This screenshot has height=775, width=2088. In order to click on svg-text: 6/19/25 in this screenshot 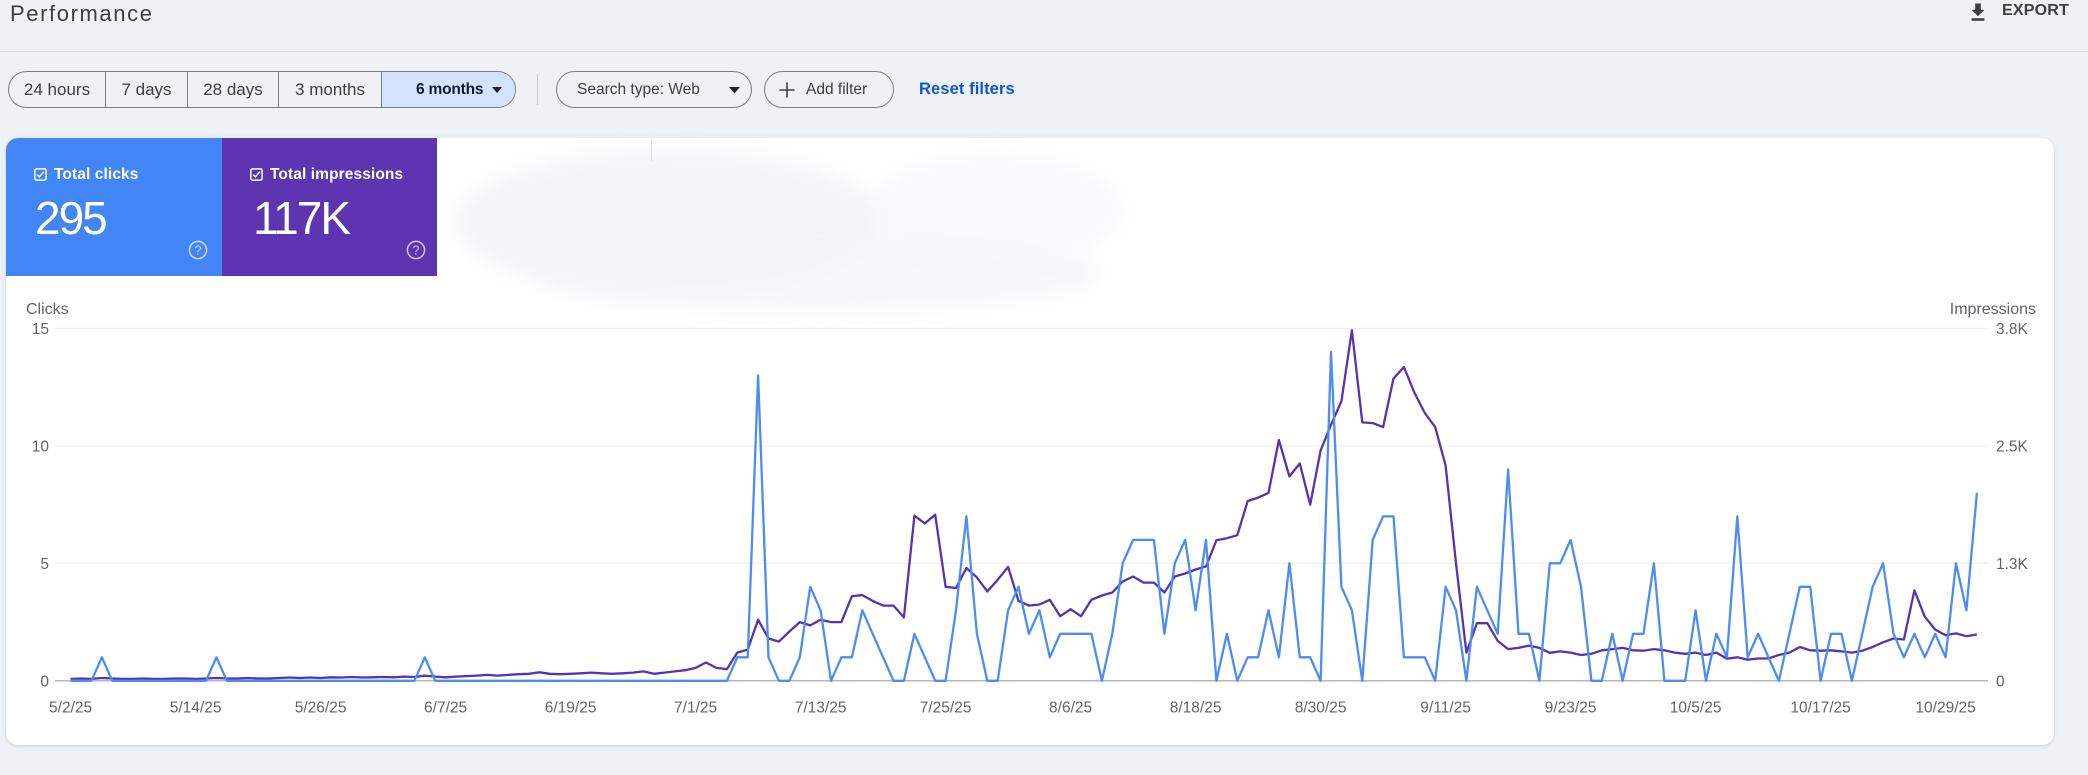, I will do `click(571, 708)`.